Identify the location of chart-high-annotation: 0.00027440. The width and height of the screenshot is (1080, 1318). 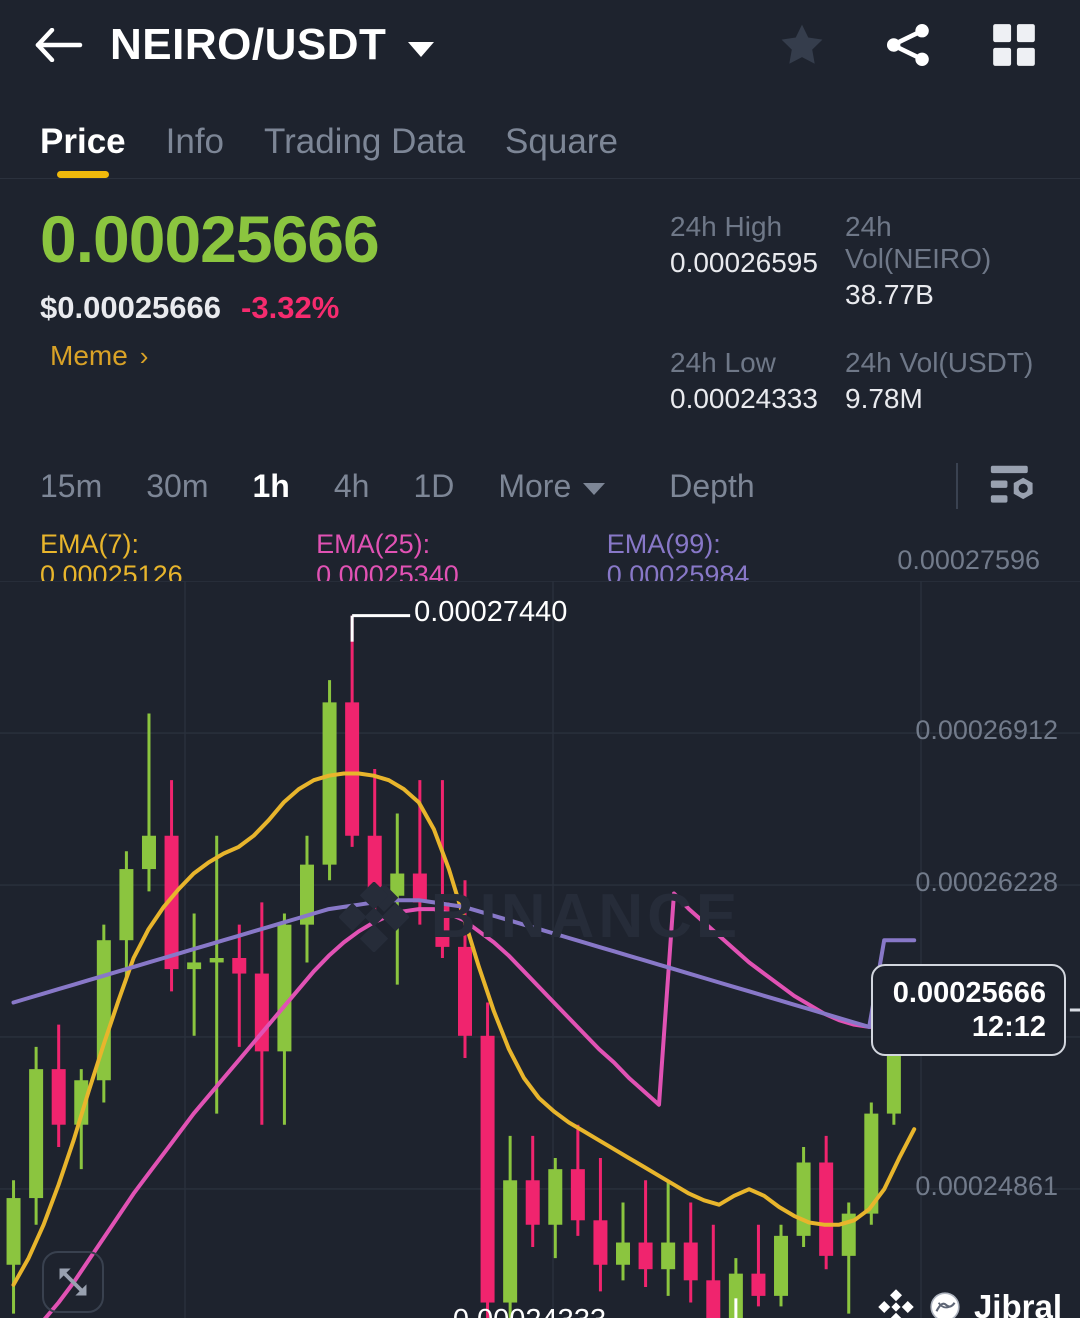
(491, 611).